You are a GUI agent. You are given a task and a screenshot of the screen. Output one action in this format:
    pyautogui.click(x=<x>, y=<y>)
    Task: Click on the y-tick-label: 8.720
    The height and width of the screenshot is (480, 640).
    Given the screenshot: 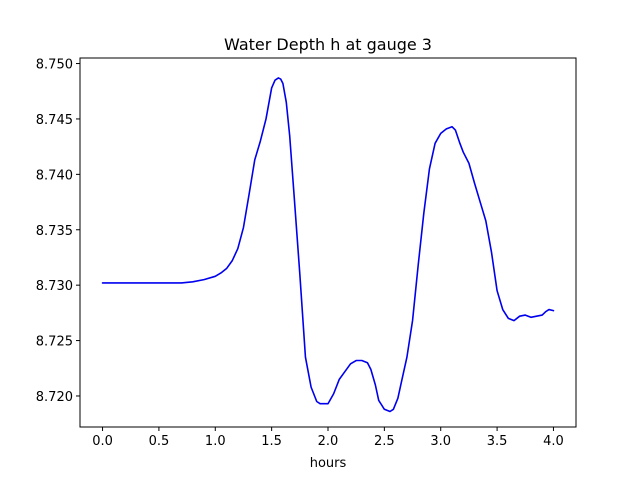 What is the action you would take?
    pyautogui.click(x=54, y=397)
    